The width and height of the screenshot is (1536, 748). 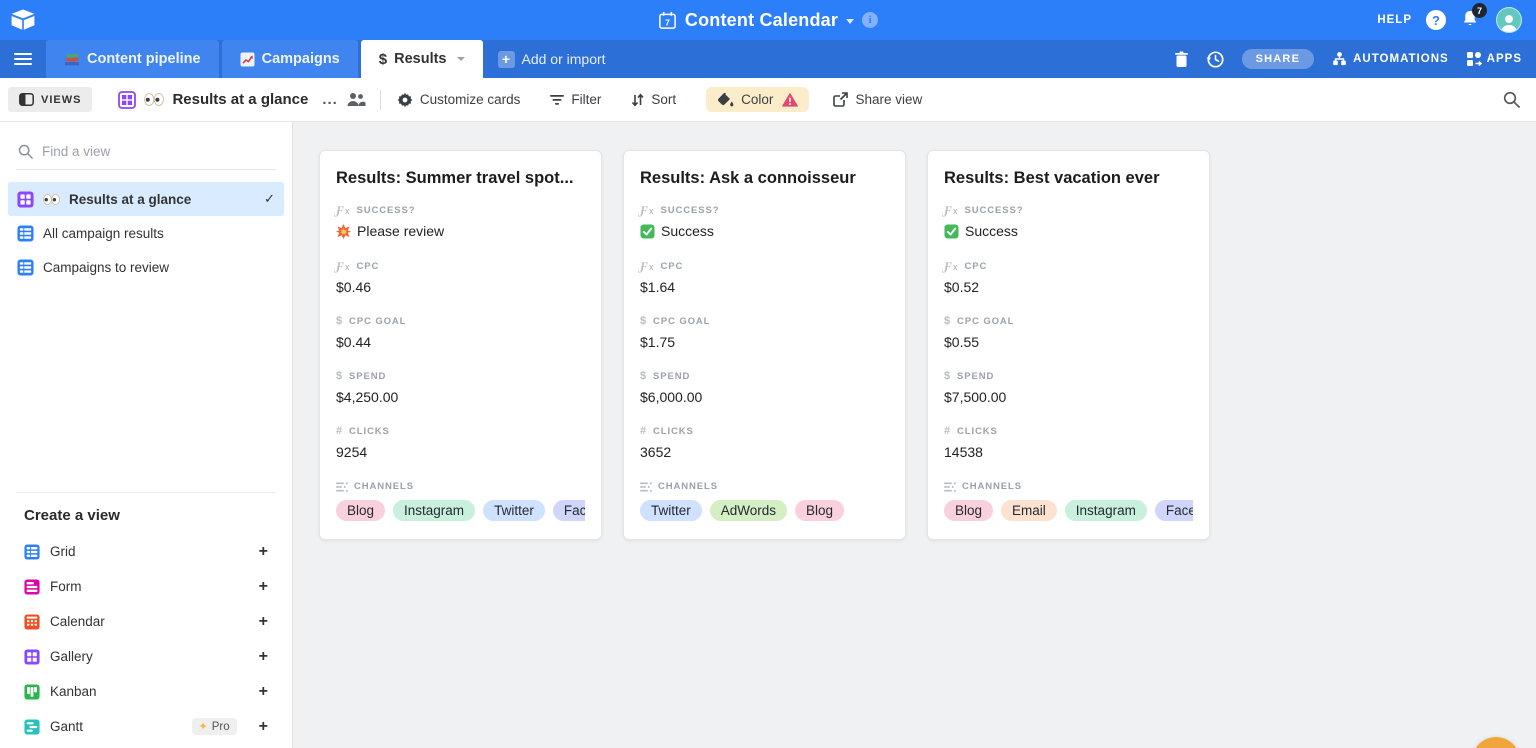 What do you see at coordinates (1496, 742) in the screenshot?
I see `help-bubble-button` at bounding box center [1496, 742].